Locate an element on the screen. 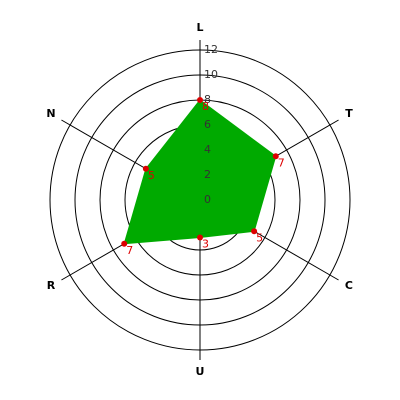 This screenshot has width=400, height=400. value-label: 8 is located at coordinates (205, 106).